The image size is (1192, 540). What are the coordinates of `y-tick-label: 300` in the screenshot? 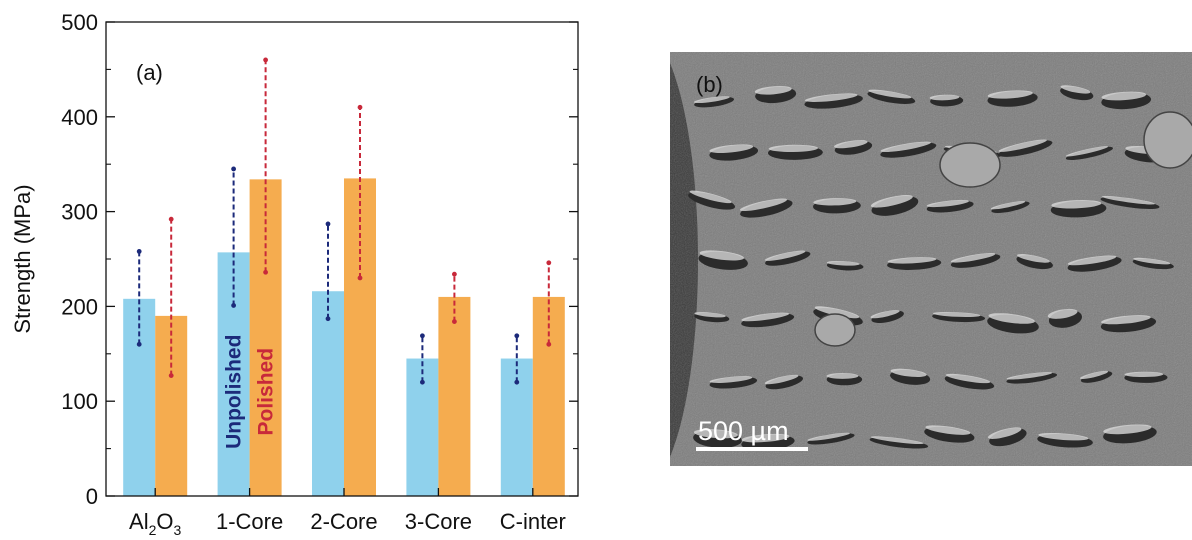 It's located at (79, 212).